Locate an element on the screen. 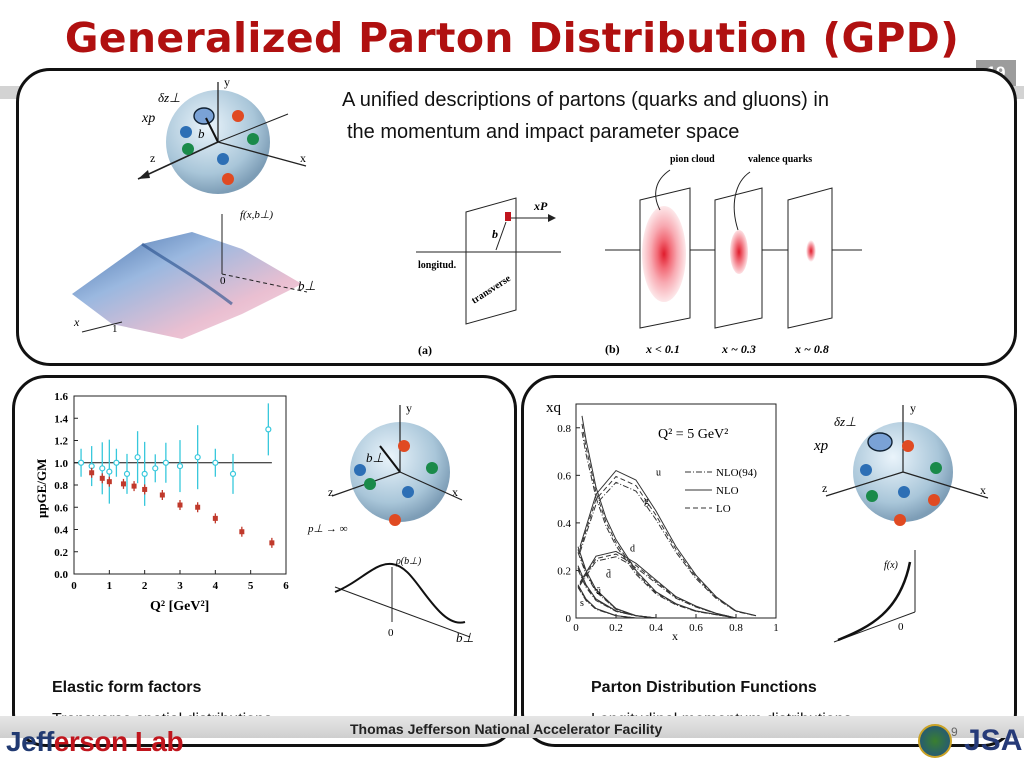 The image size is (1024, 768). label-y: y is located at coordinates (227, 82).